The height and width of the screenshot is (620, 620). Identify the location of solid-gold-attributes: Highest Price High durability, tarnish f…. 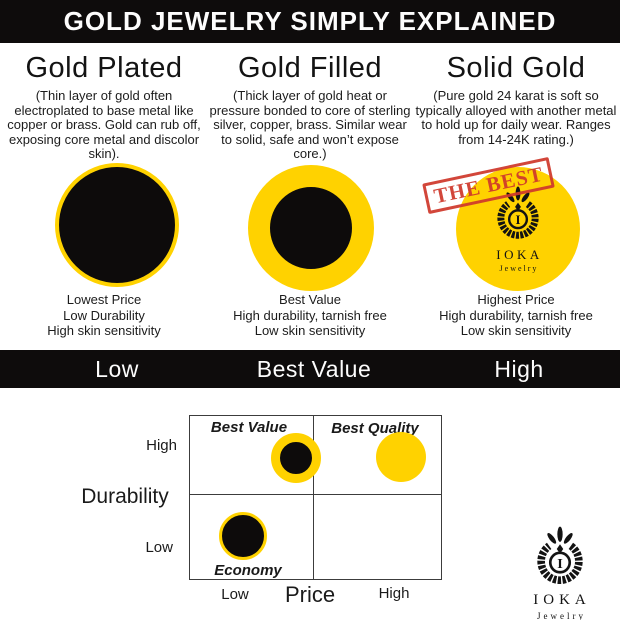
(516, 315).